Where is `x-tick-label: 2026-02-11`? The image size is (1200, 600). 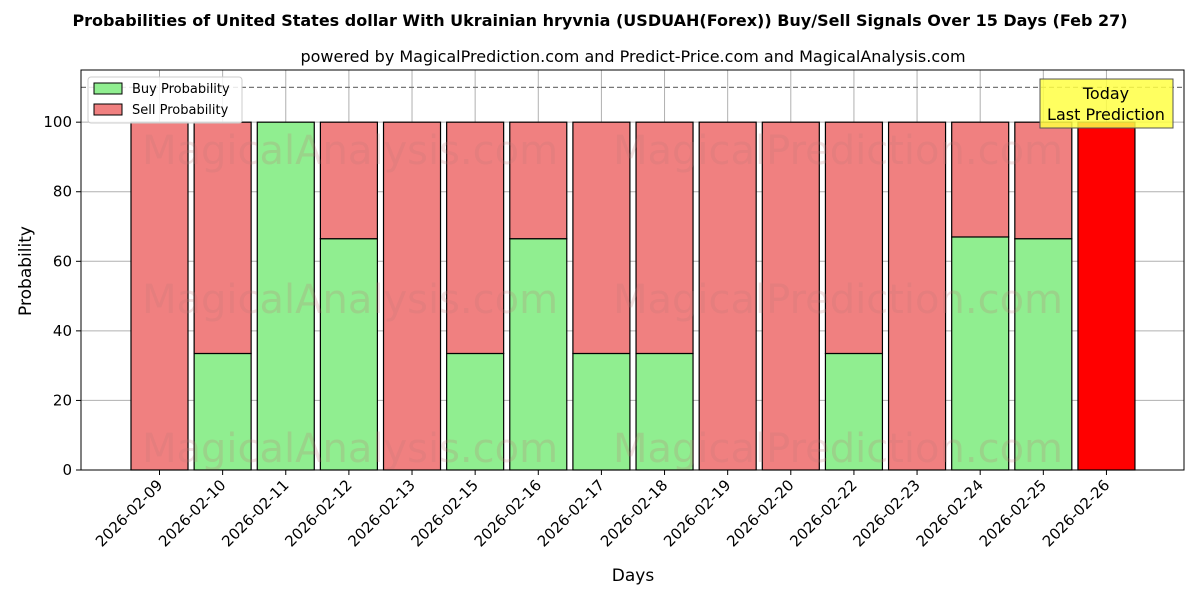
x-tick-label: 2026-02-11 is located at coordinates (255, 513).